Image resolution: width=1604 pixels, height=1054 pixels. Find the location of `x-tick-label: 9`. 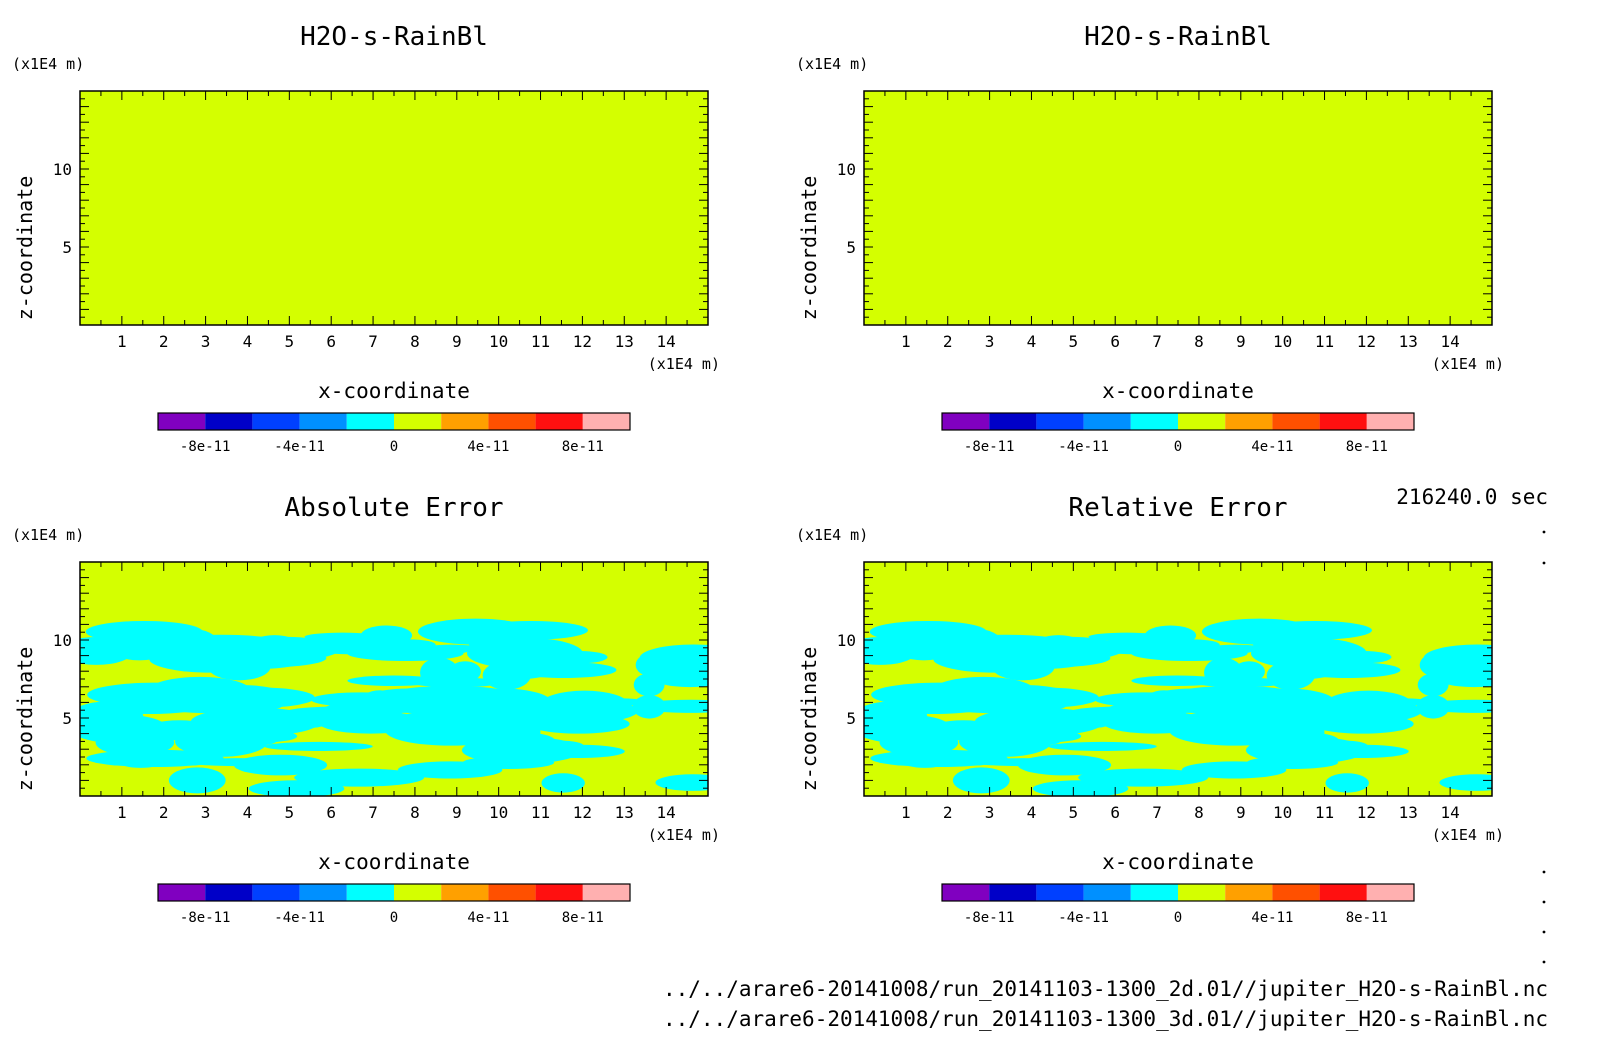

x-tick-label: 9 is located at coordinates (1241, 812).